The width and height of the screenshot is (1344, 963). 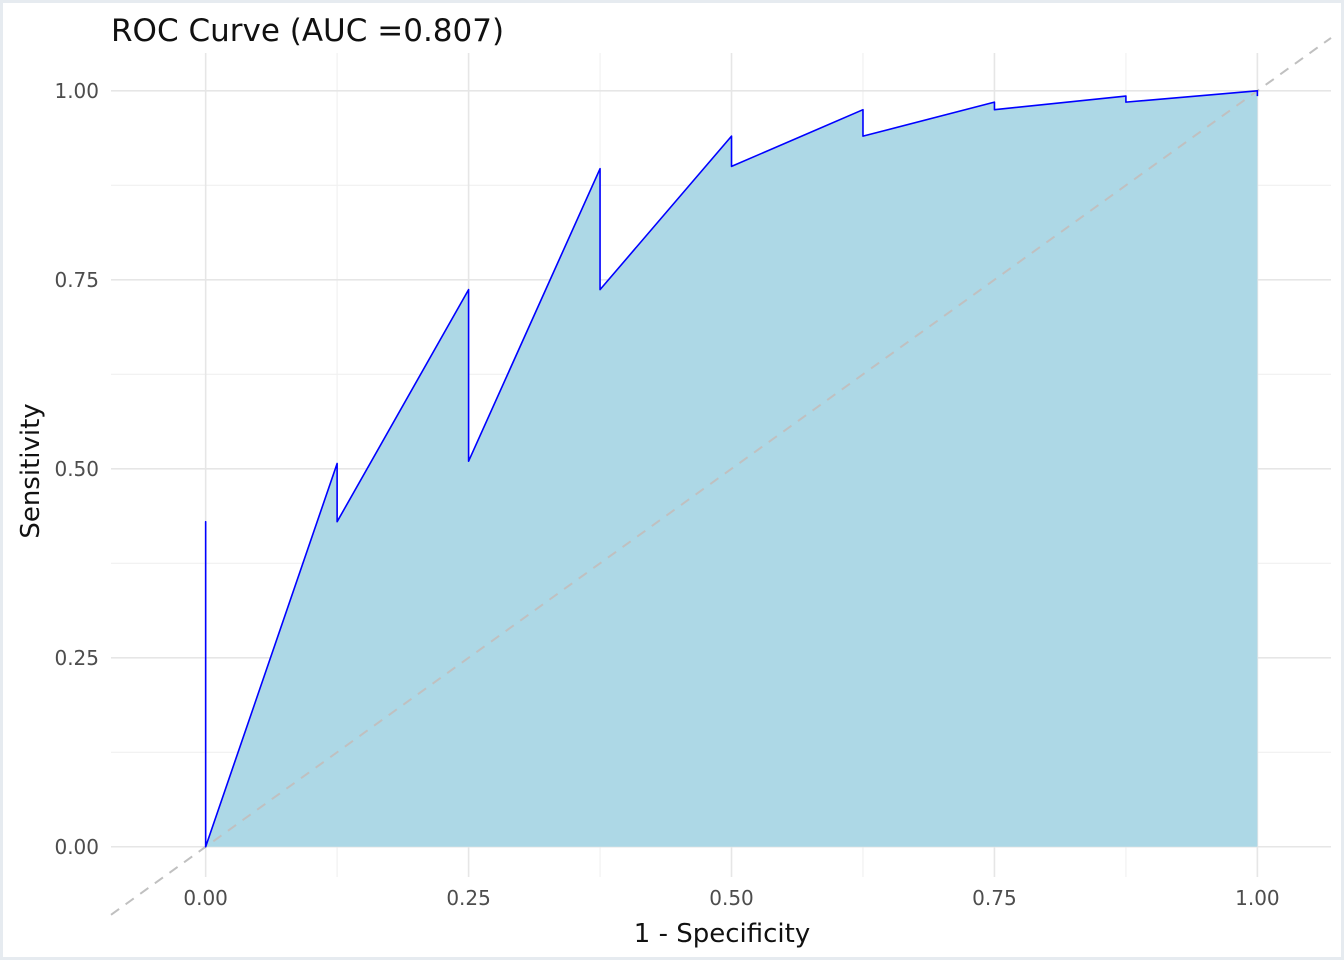 I want to click on x-tick-label: 0.25, so click(x=468, y=898).